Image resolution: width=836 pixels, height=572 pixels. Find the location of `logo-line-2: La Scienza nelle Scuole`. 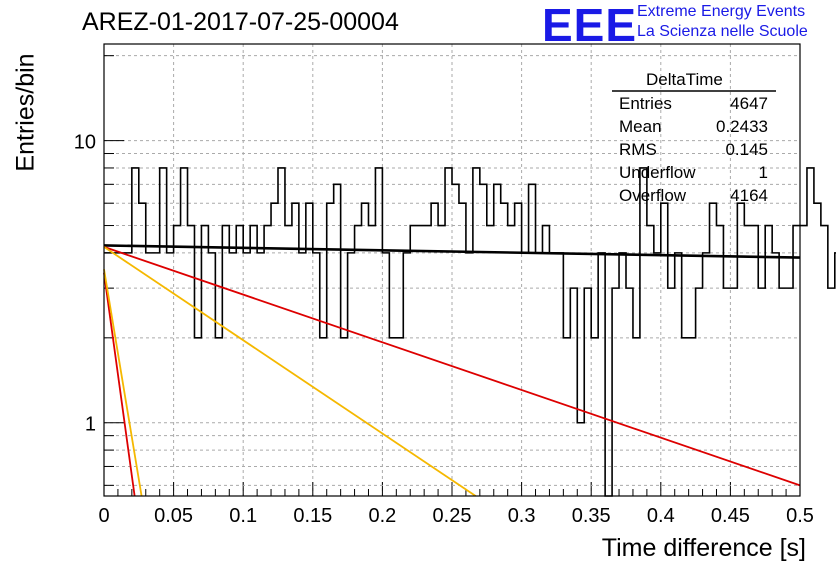

logo-line-2: La Scienza nelle Scuole is located at coordinates (722, 31).